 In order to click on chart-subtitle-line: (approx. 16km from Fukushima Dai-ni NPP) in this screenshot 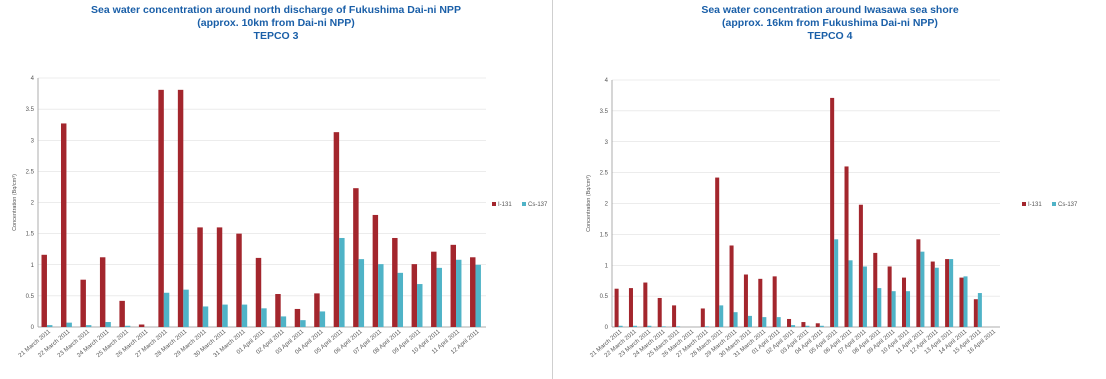, I will do `click(830, 23)`.